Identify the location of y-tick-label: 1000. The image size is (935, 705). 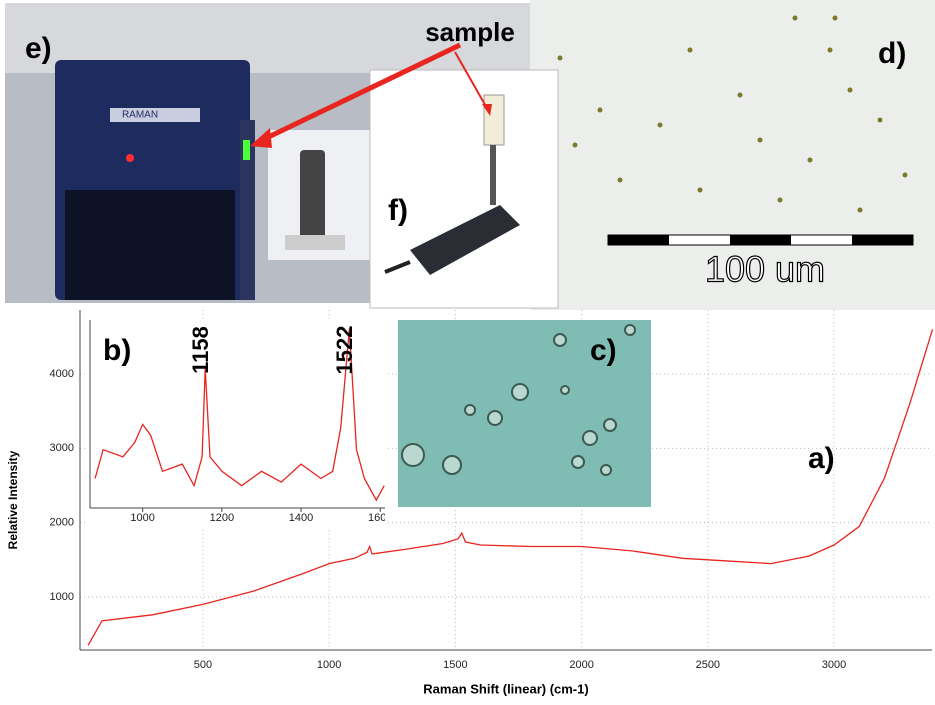
(62, 597).